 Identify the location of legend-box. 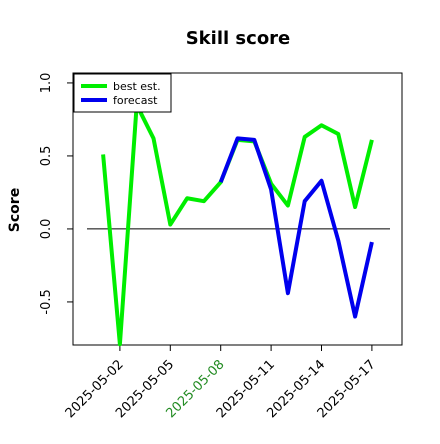
(122, 93).